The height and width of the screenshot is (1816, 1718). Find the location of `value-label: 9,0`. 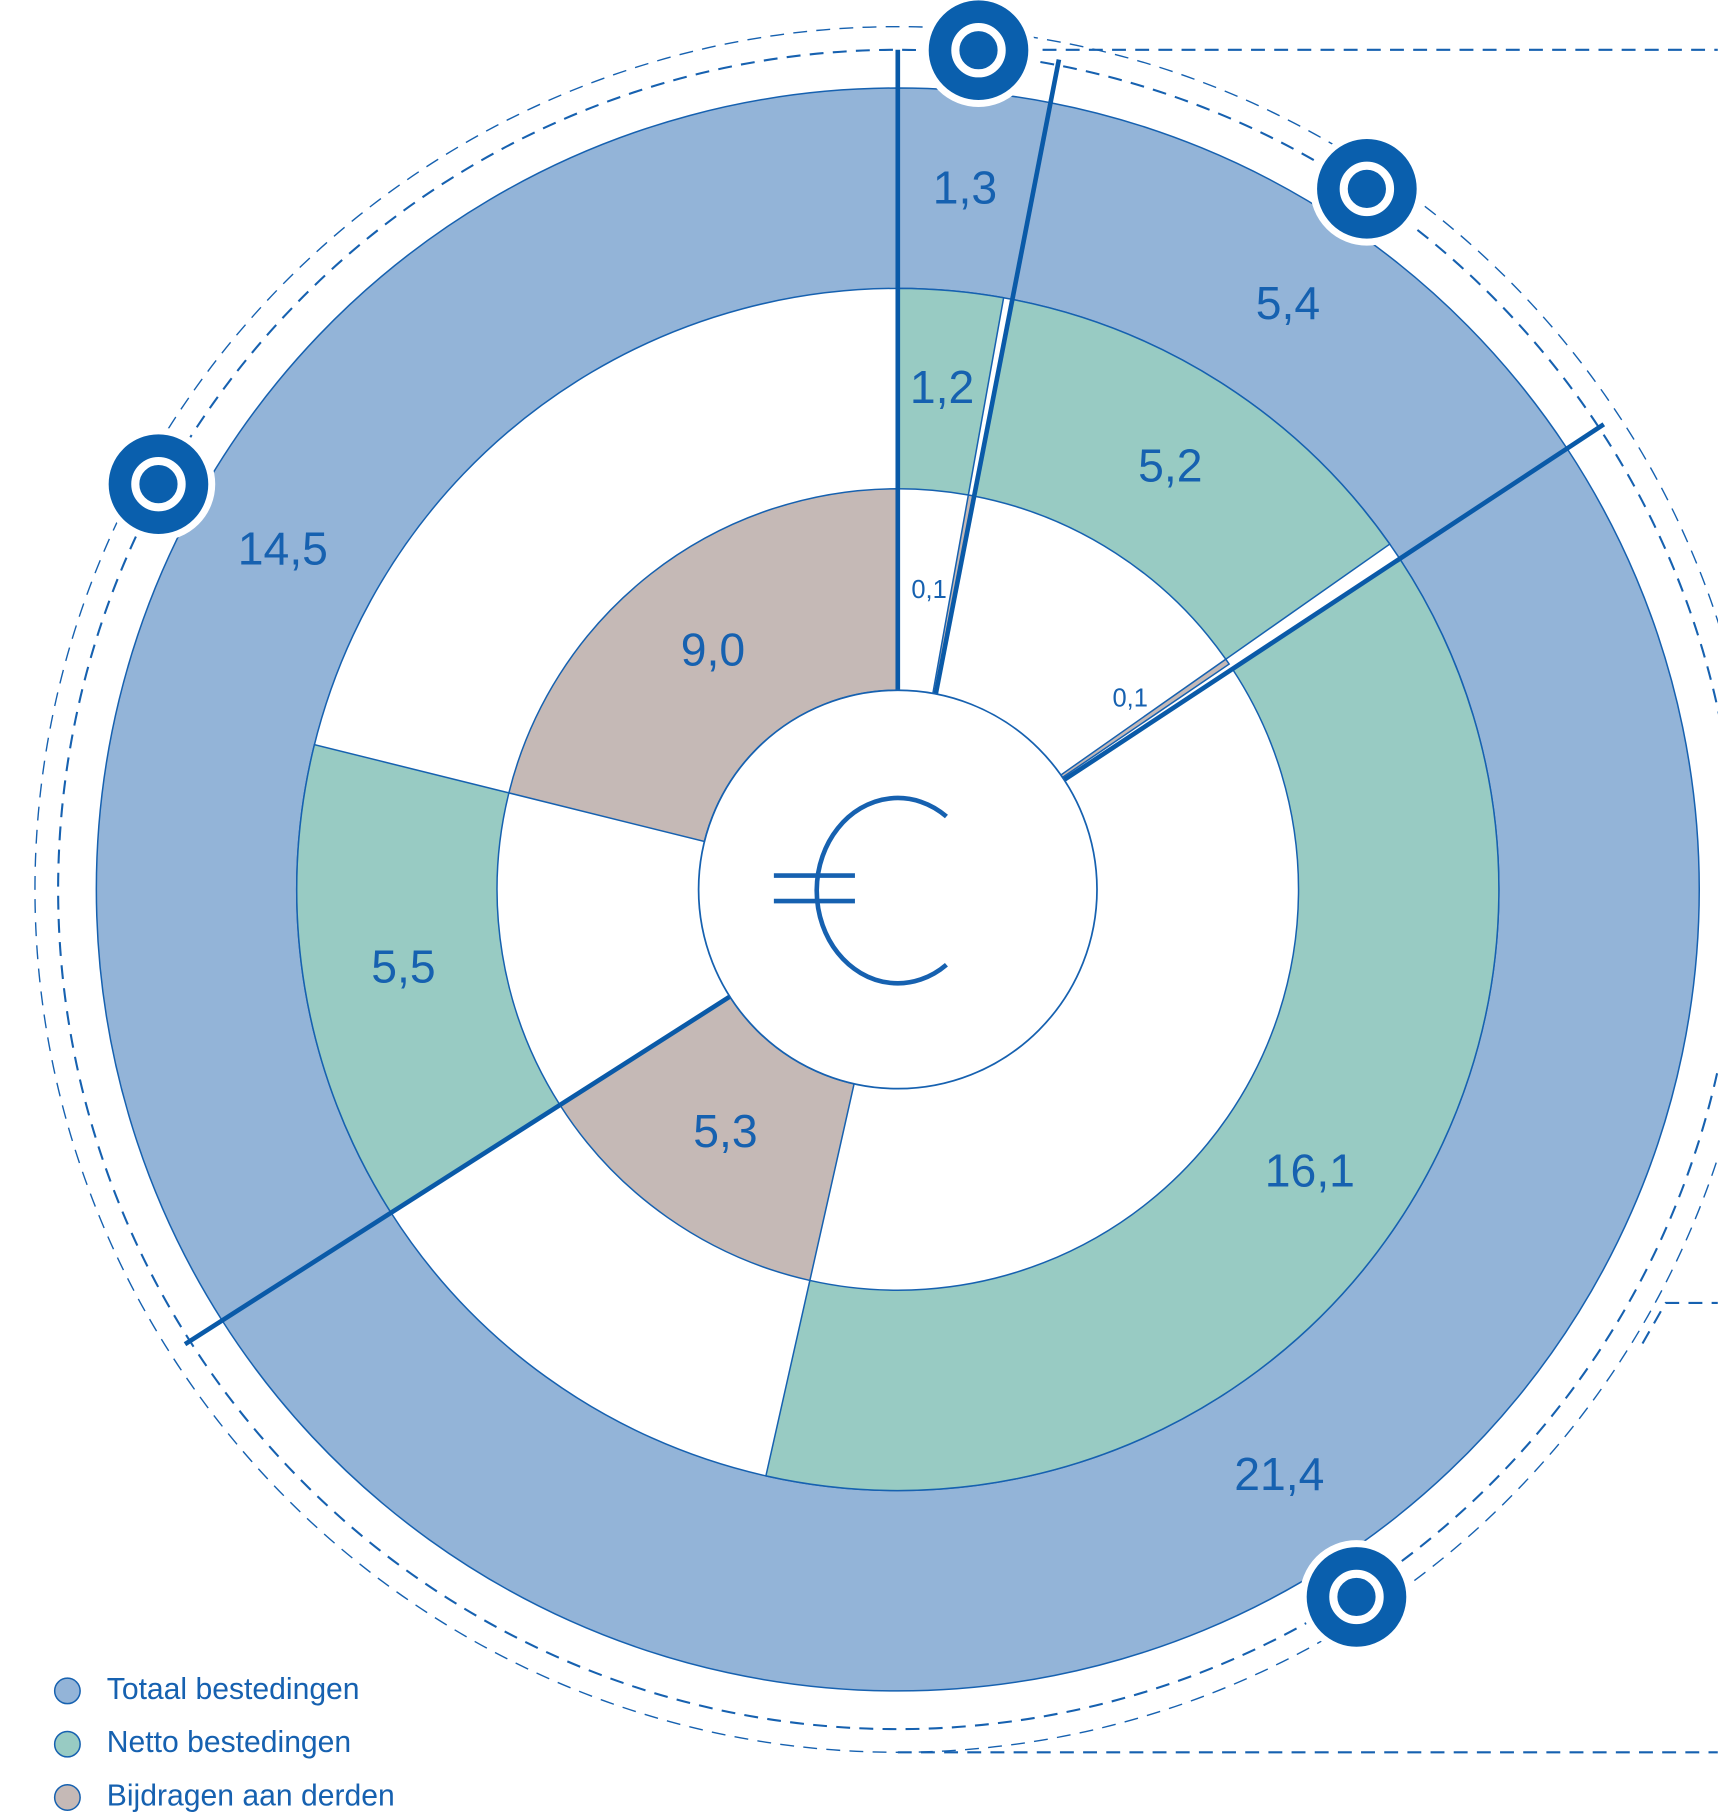

value-label: 9,0 is located at coordinates (713, 649).